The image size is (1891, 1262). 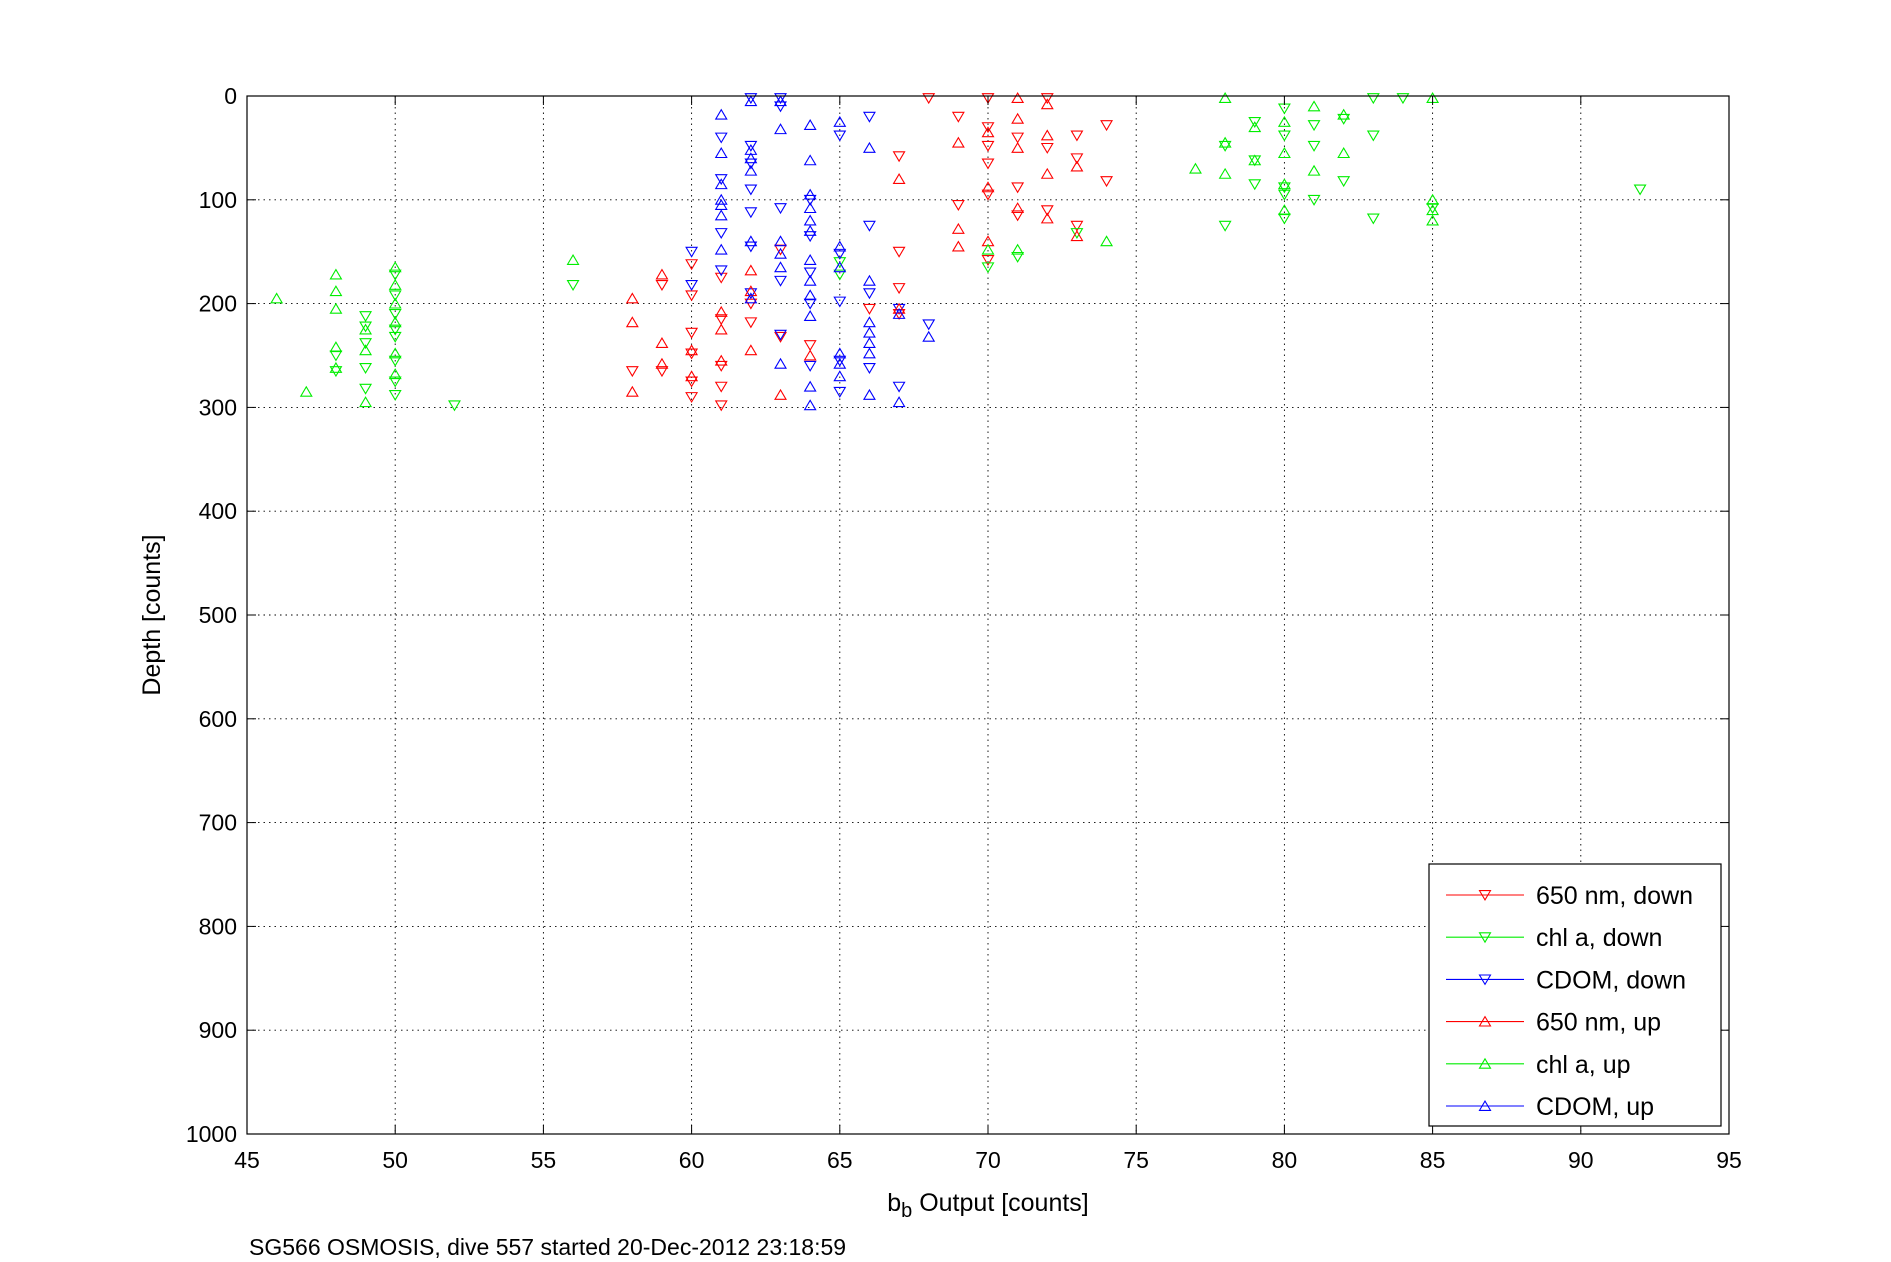 I want to click on legend-entry: chl a, down, so click(x=1554, y=938).